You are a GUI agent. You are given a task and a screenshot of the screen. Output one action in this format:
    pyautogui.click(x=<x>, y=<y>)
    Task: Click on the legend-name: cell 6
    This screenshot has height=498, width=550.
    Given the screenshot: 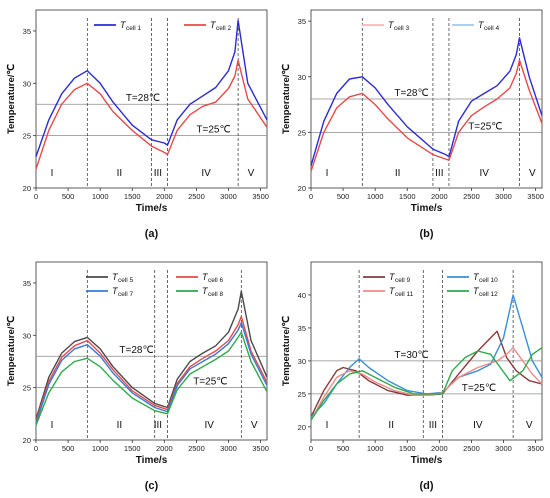 What is the action you would take?
    pyautogui.click(x=216, y=280)
    